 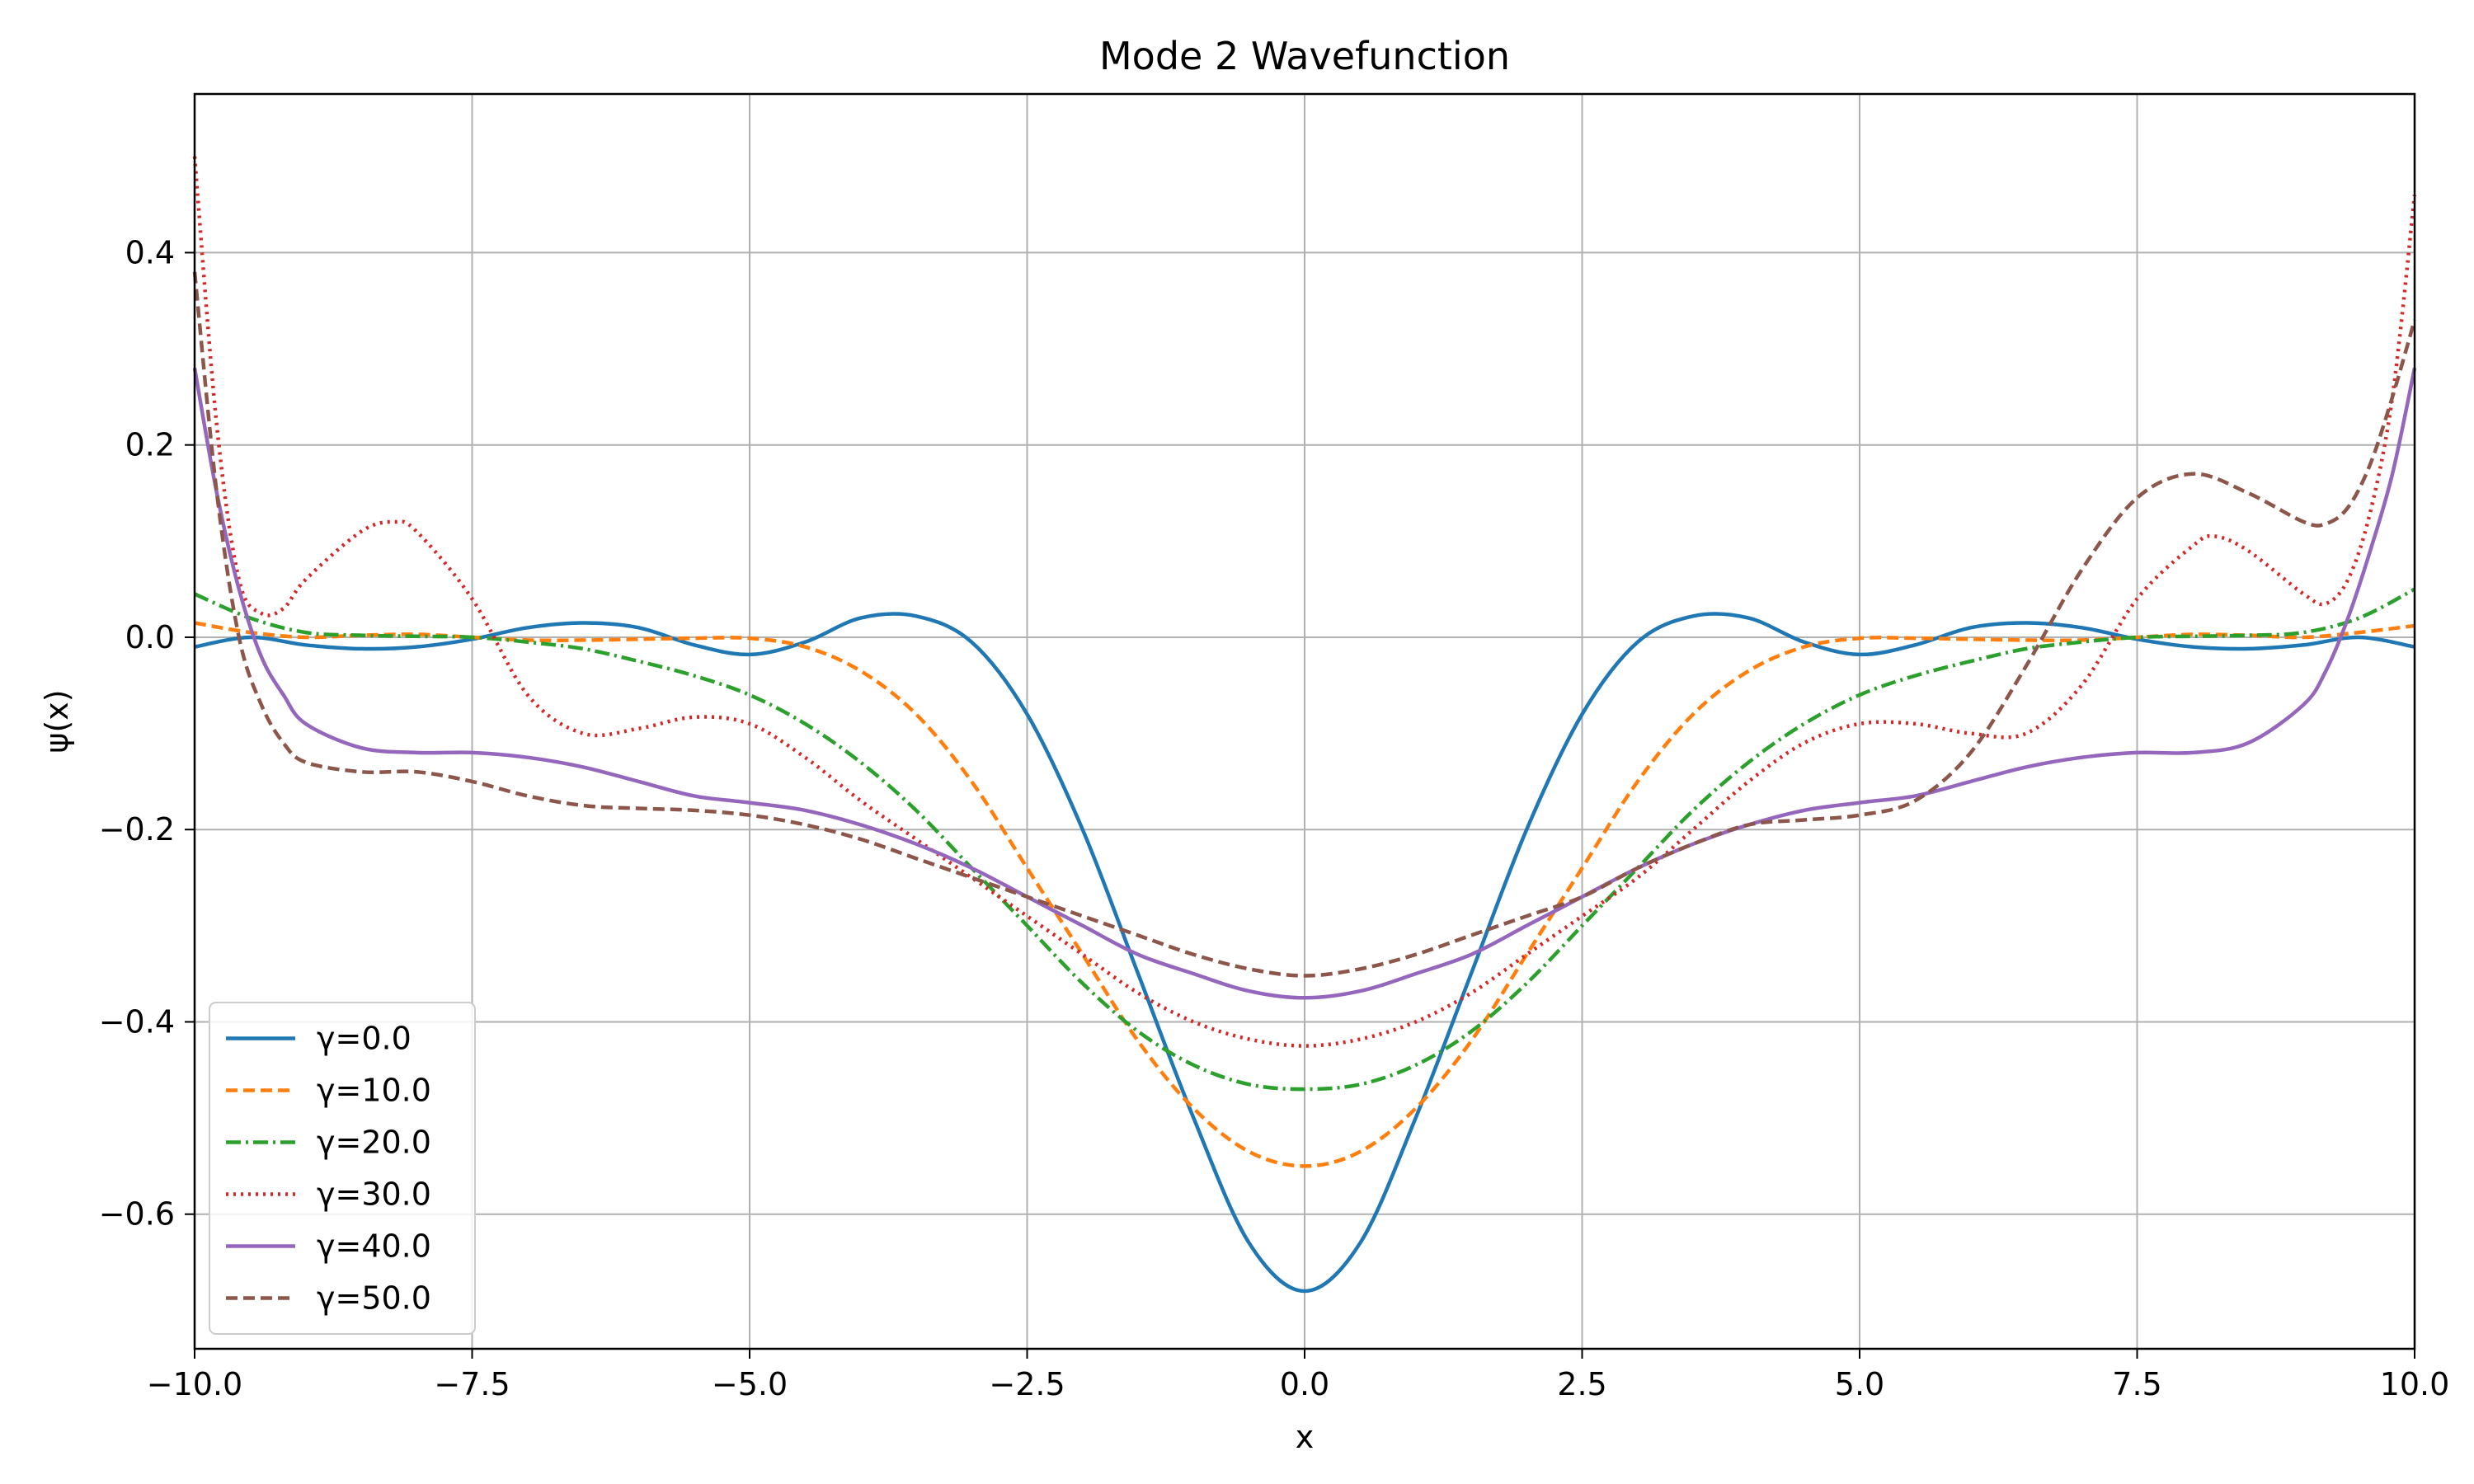 What do you see at coordinates (374, 1298) in the screenshot?
I see `legend-label-5: γ=50.0` at bounding box center [374, 1298].